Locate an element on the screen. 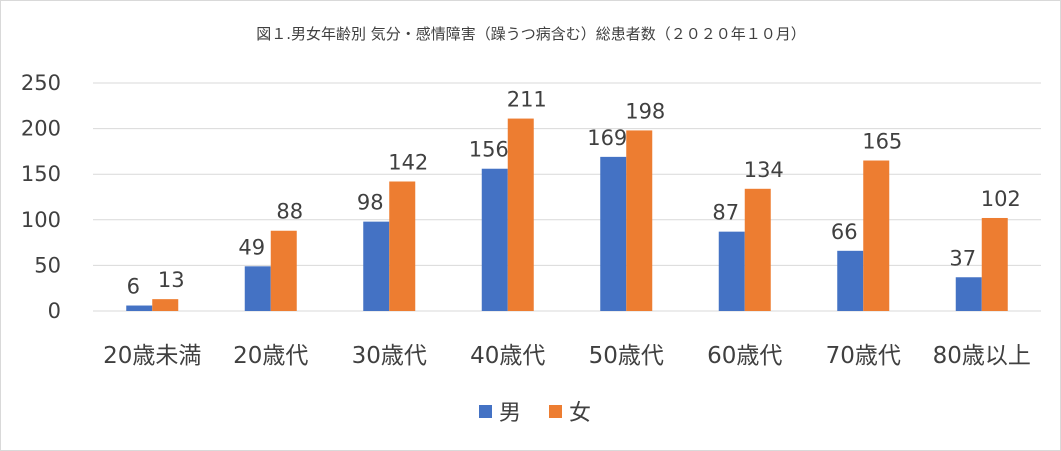  y-tick-label: 250 is located at coordinates (41, 83).